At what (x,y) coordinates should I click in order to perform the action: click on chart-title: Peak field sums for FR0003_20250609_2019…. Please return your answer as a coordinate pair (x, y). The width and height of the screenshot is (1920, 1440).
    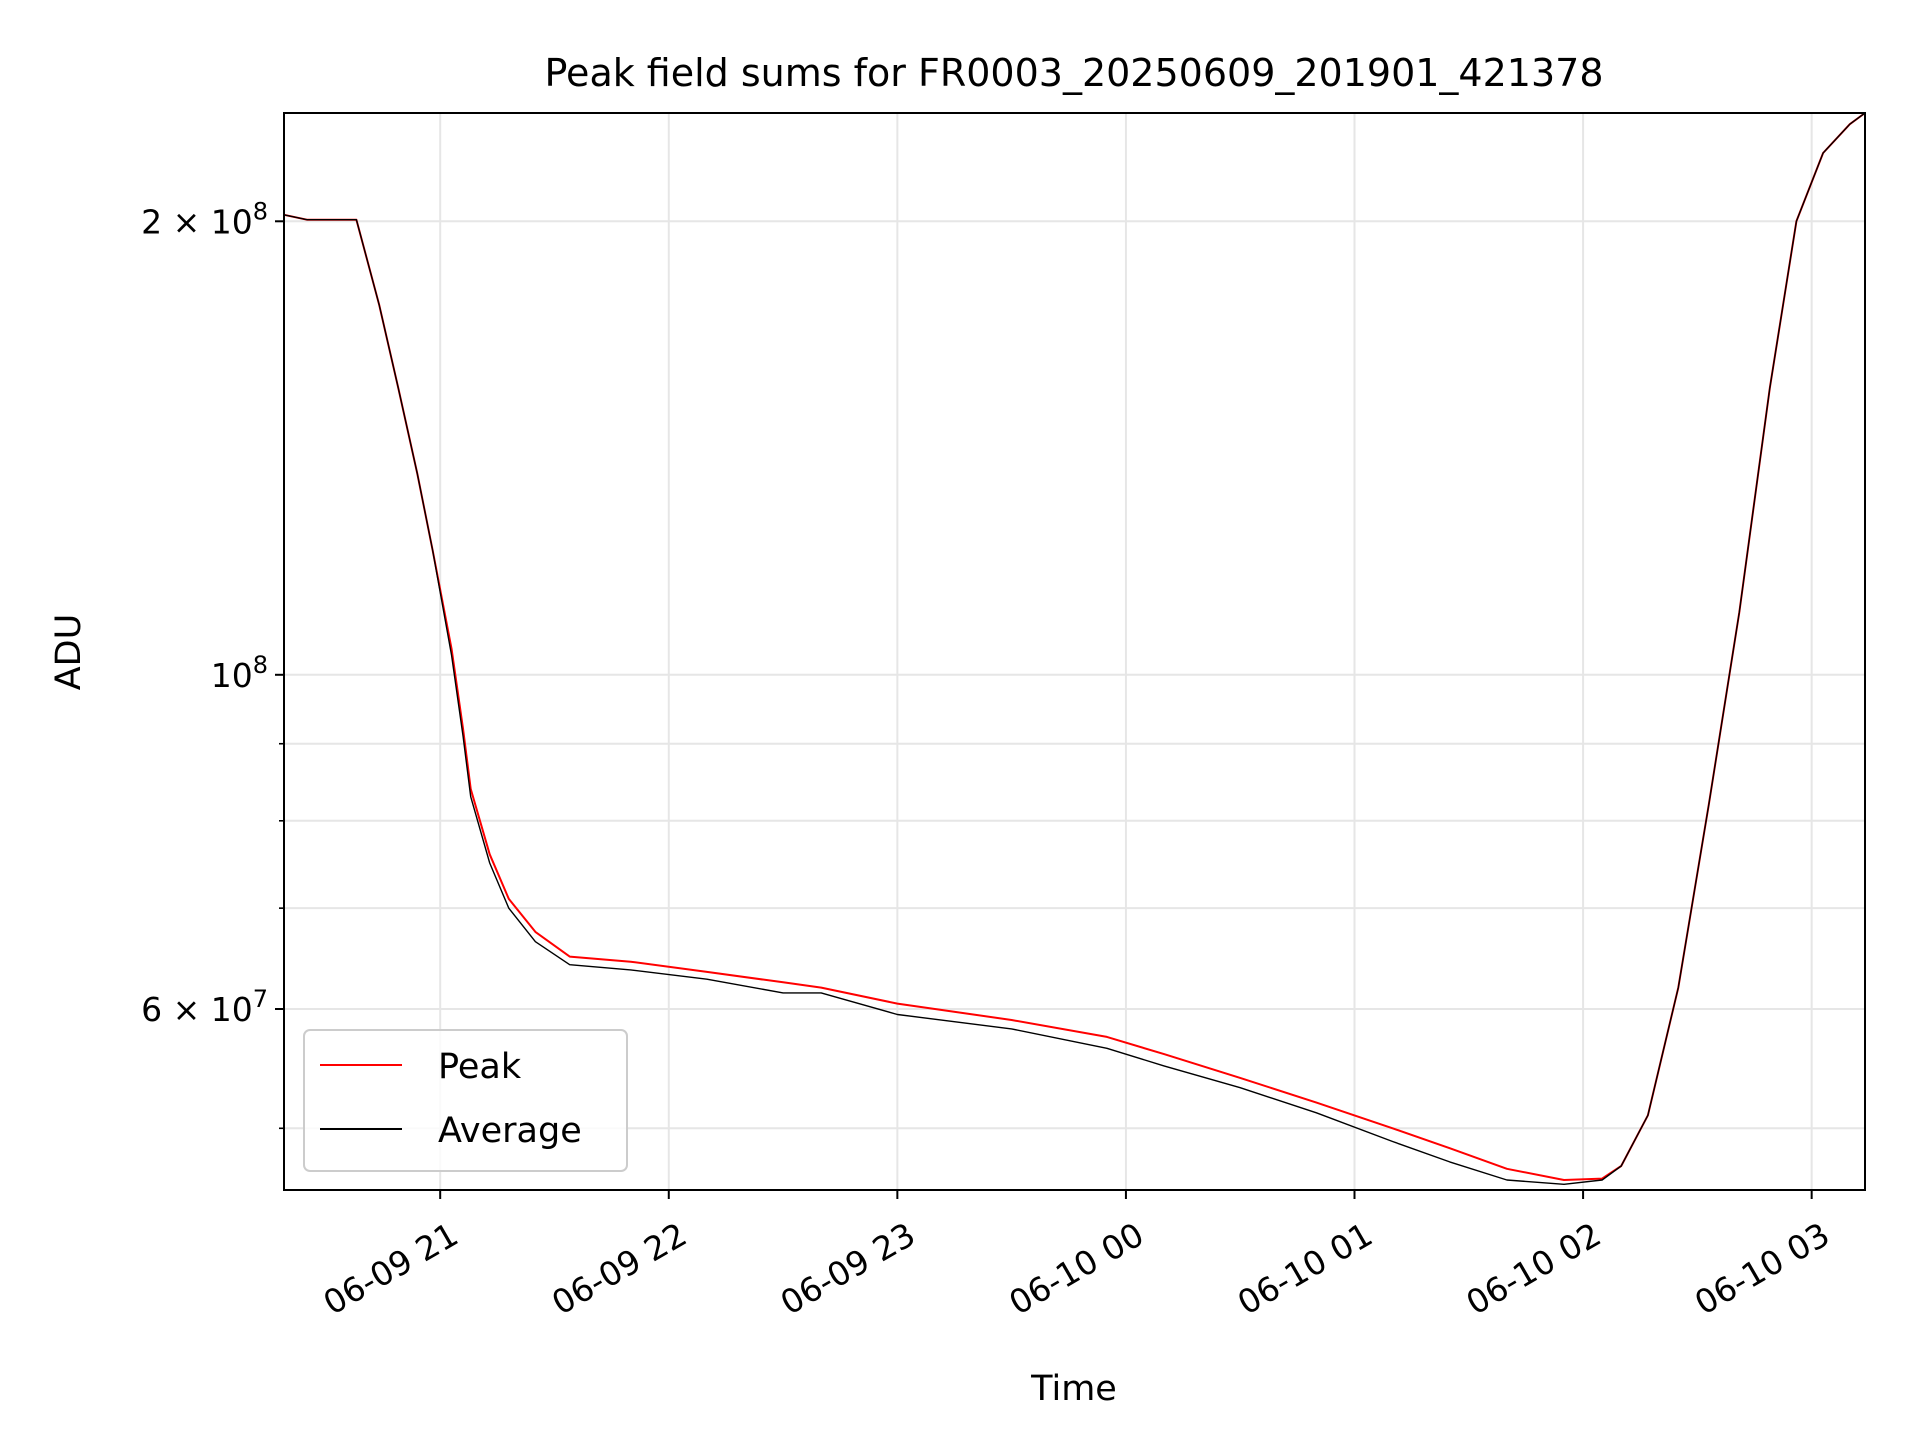
    Looking at the image, I should click on (1074, 73).